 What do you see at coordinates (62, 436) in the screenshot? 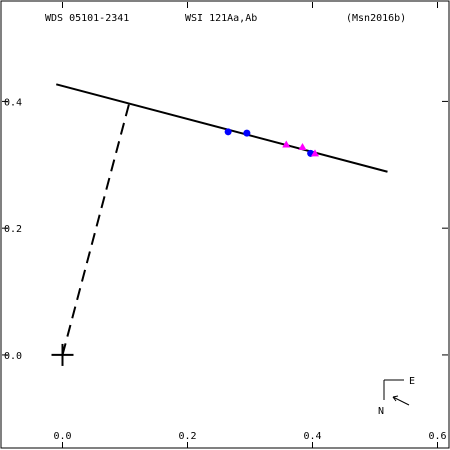
I see `x-tick-label: 0.0` at bounding box center [62, 436].